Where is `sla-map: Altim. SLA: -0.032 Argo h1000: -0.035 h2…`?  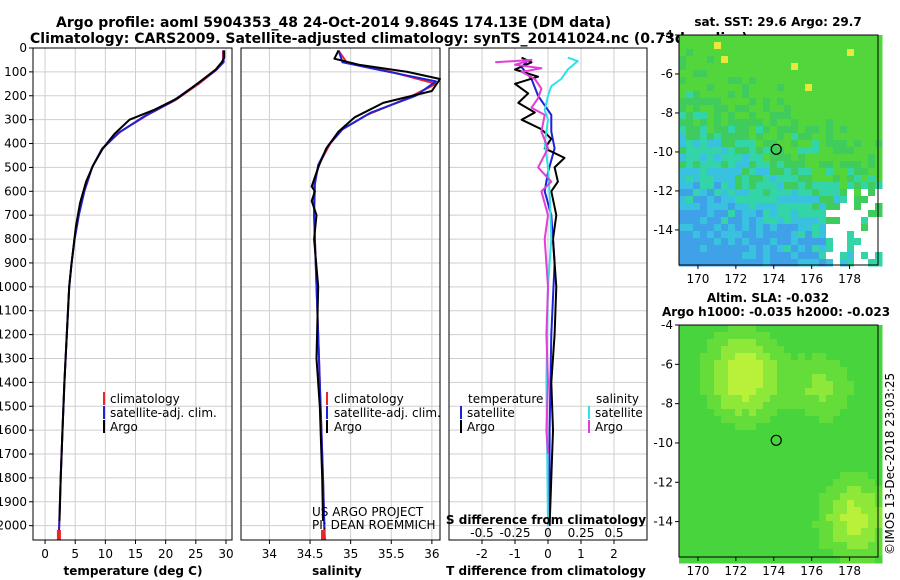 sla-map: Altim. SLA: -0.032 Argo h1000: -0.035 h2… is located at coordinates (771, 434).